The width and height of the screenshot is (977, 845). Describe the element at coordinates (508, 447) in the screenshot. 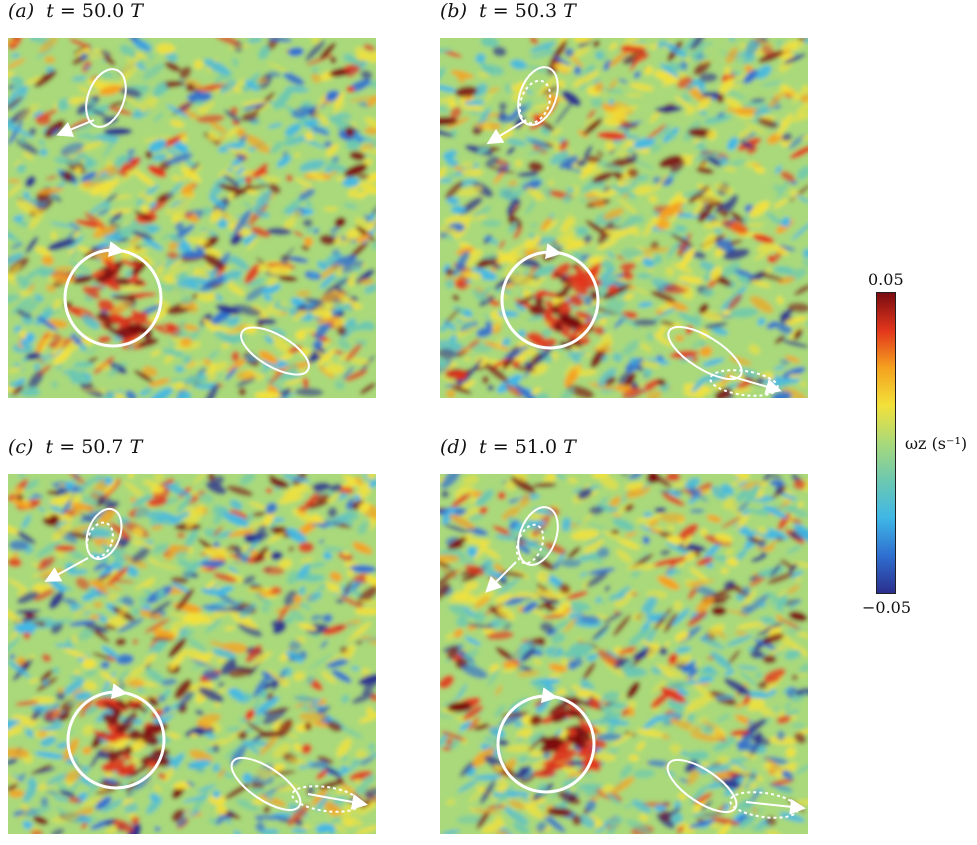

I see `panel-d-title: (d) t = 51.0 T` at that location.